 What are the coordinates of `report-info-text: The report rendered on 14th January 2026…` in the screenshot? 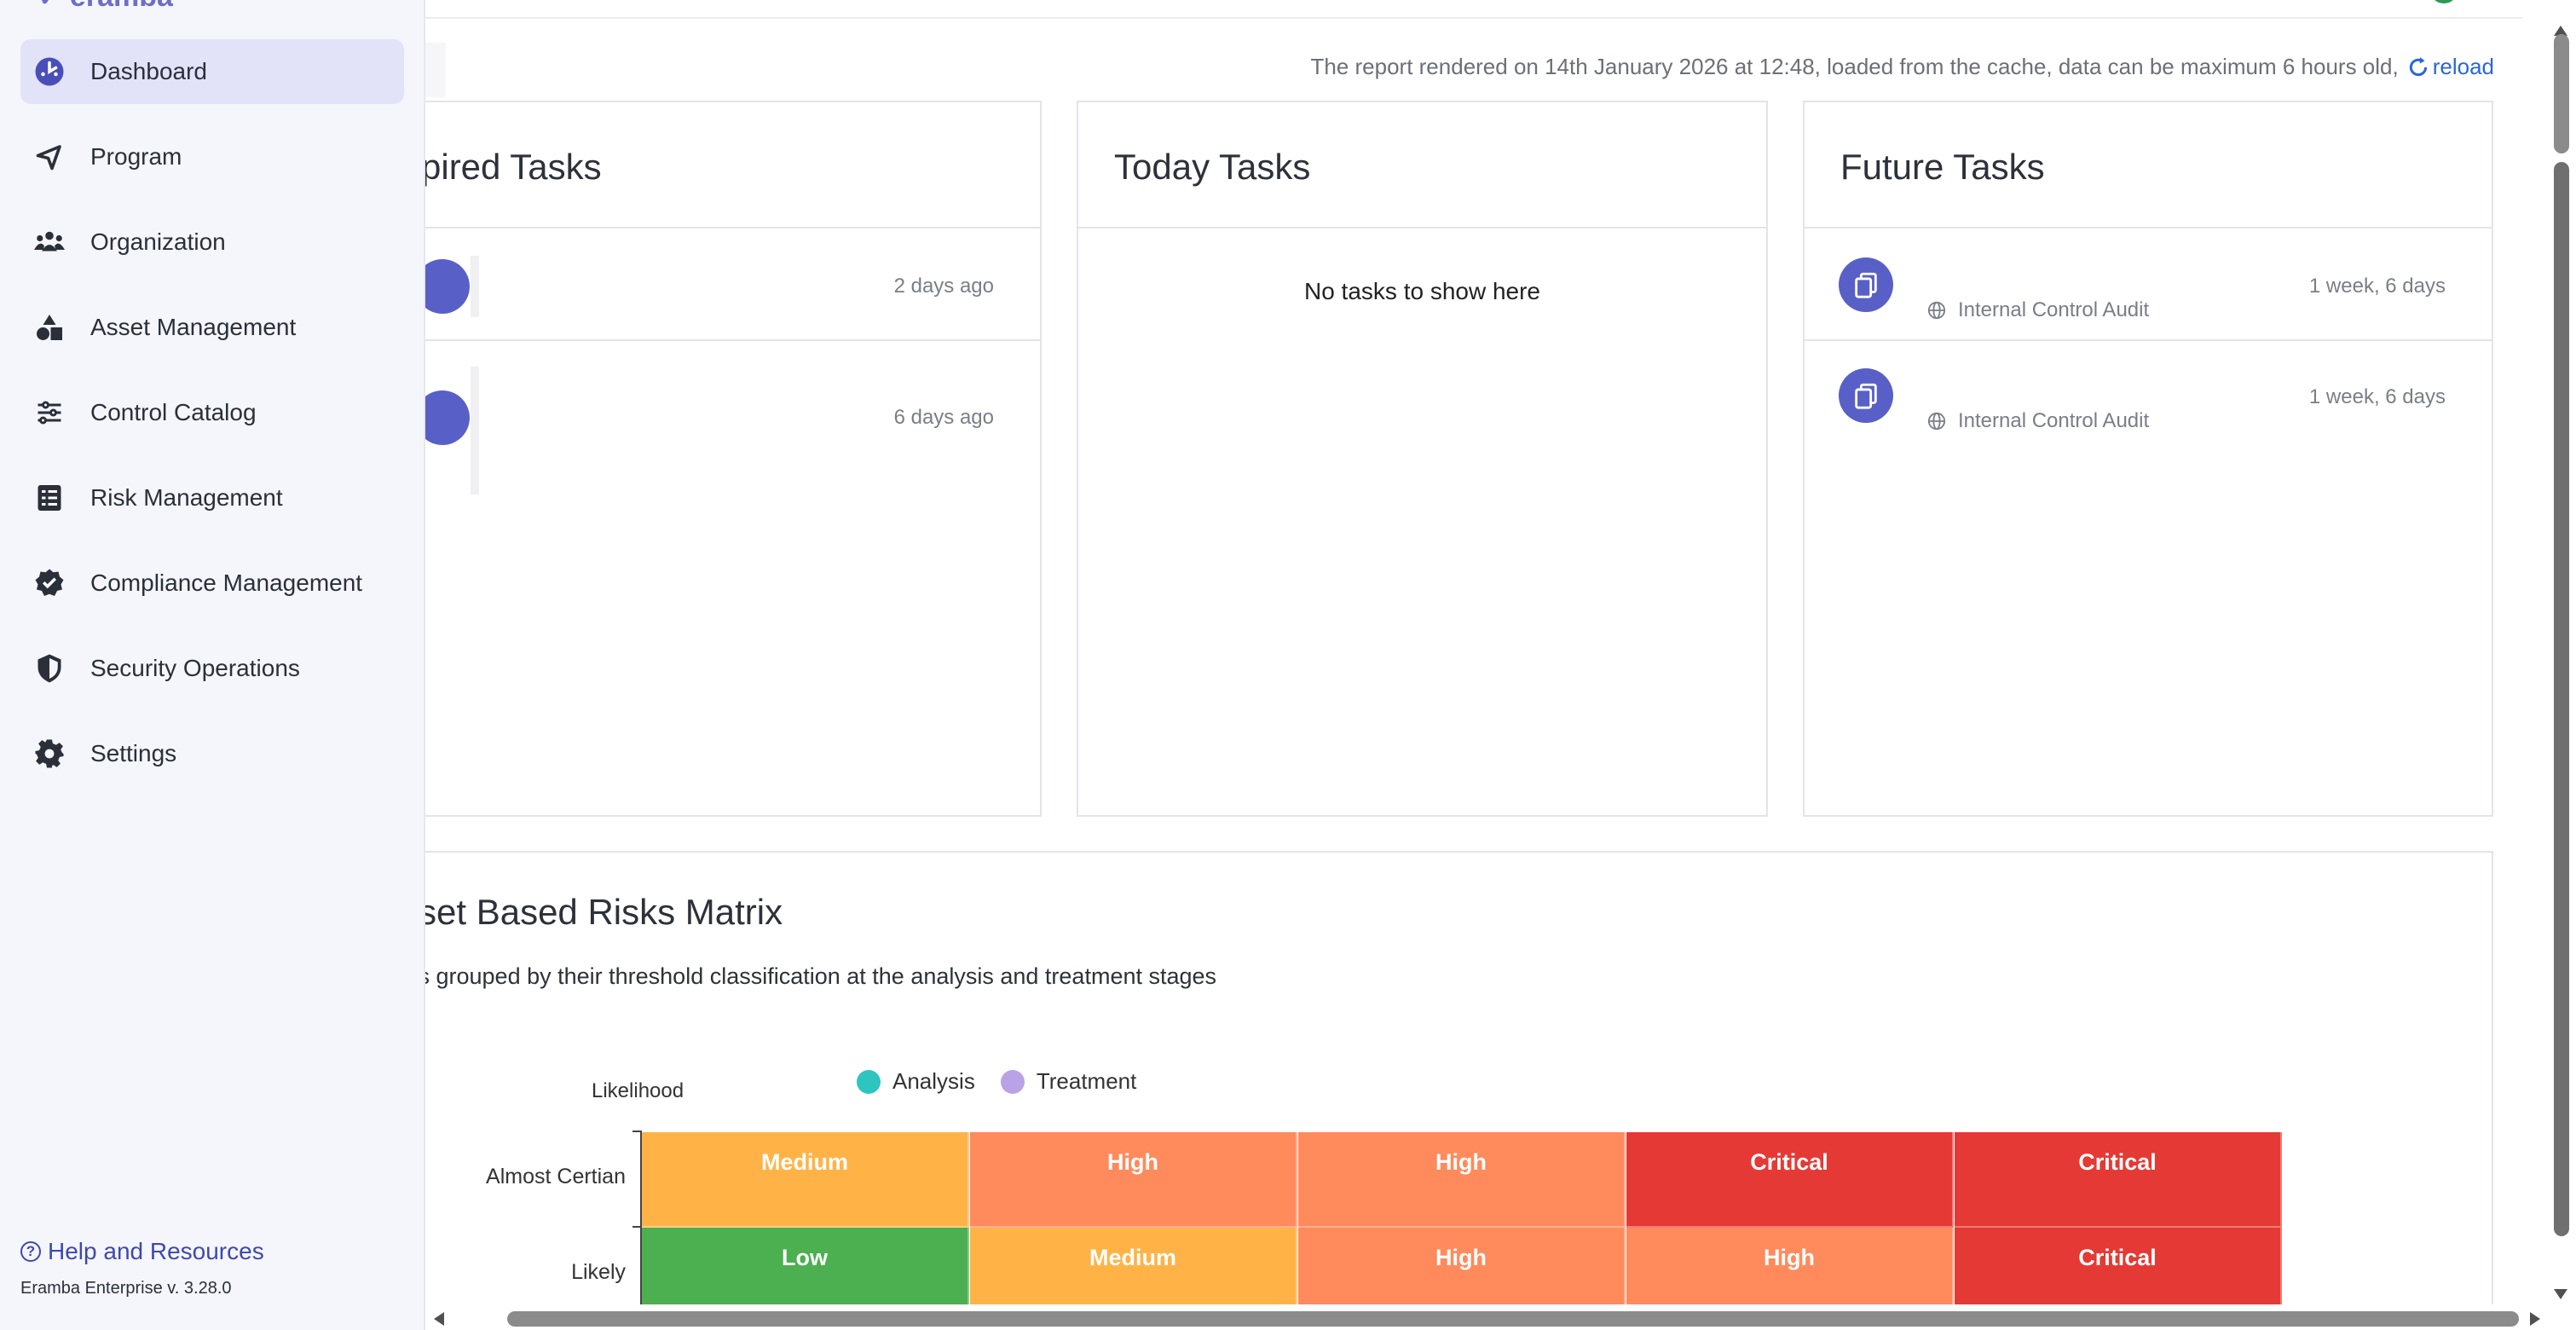 It's located at (1854, 66).